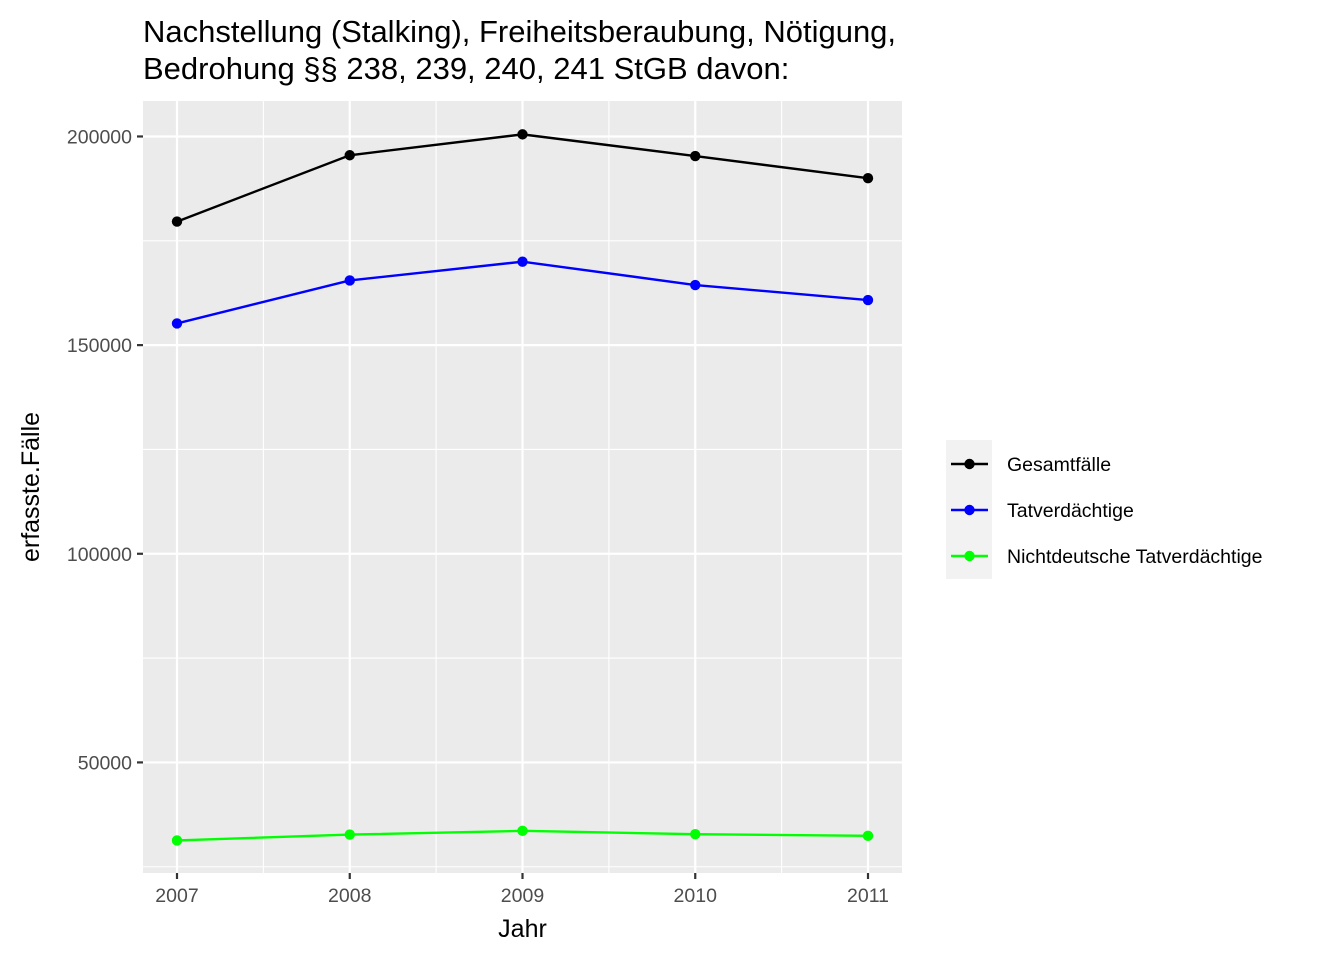 Image resolution: width=1344 pixels, height=960 pixels. I want to click on y-axis-tick-label: 150000, so click(99, 346).